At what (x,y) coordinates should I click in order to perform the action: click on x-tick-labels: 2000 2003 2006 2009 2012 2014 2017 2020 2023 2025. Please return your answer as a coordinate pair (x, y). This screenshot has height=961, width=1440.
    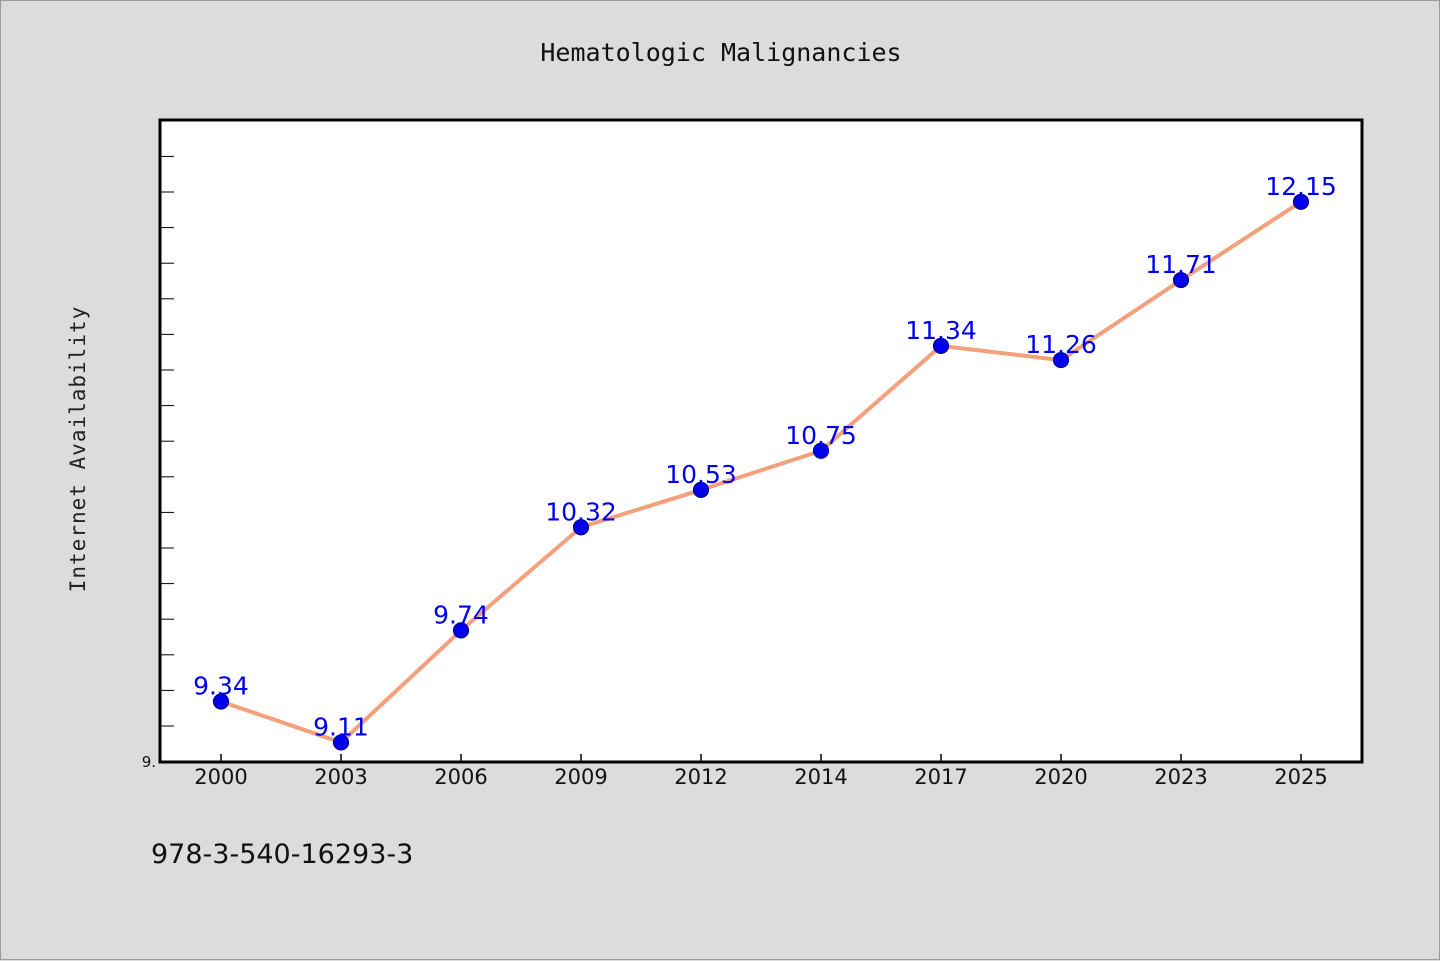
    Looking at the image, I should click on (760, 777).